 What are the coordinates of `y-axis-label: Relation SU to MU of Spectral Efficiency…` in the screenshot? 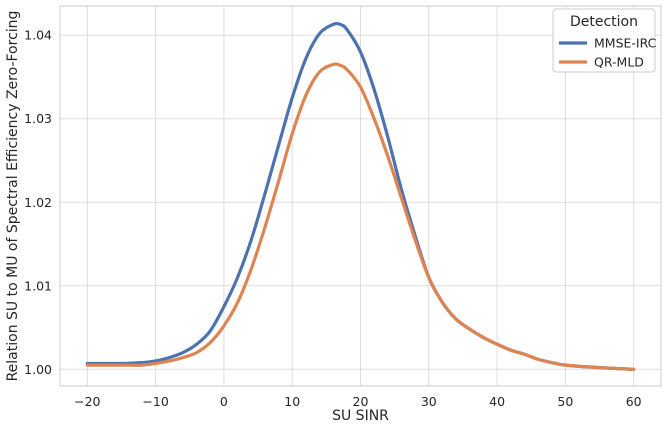 It's located at (13, 196).